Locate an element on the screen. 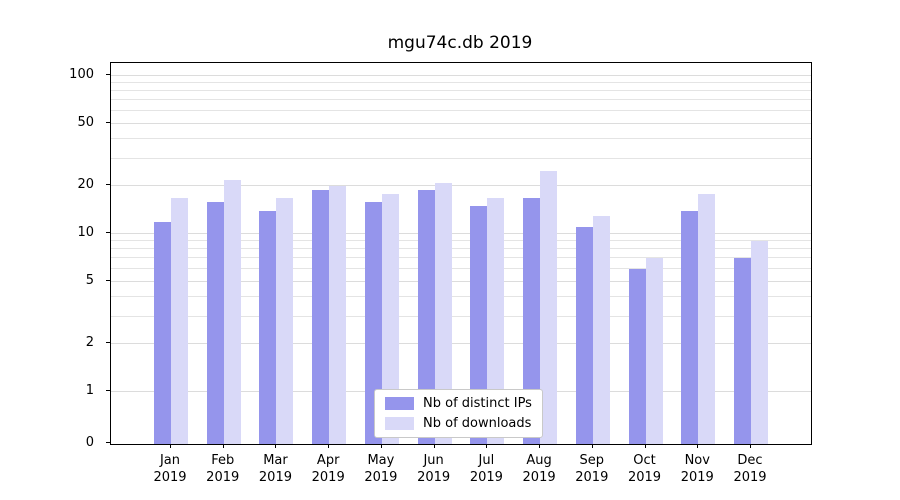  x-tick-label-oct: Oct 2019 is located at coordinates (644, 469).